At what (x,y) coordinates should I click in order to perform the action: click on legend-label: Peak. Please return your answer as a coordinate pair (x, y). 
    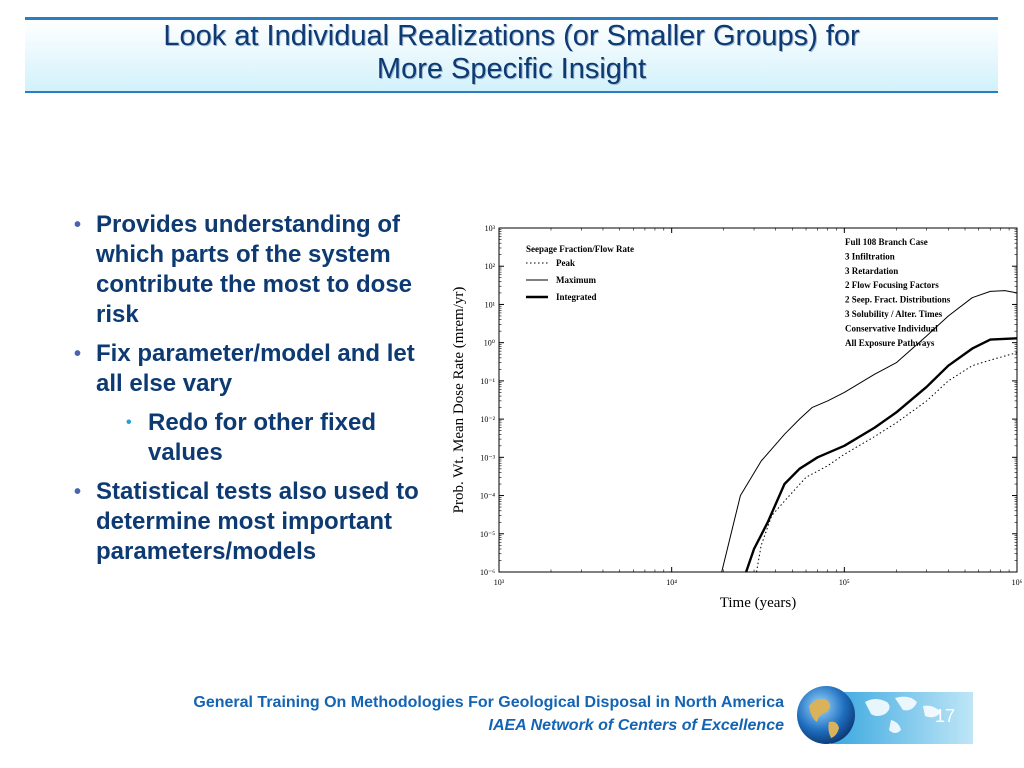
    Looking at the image, I should click on (565, 263).